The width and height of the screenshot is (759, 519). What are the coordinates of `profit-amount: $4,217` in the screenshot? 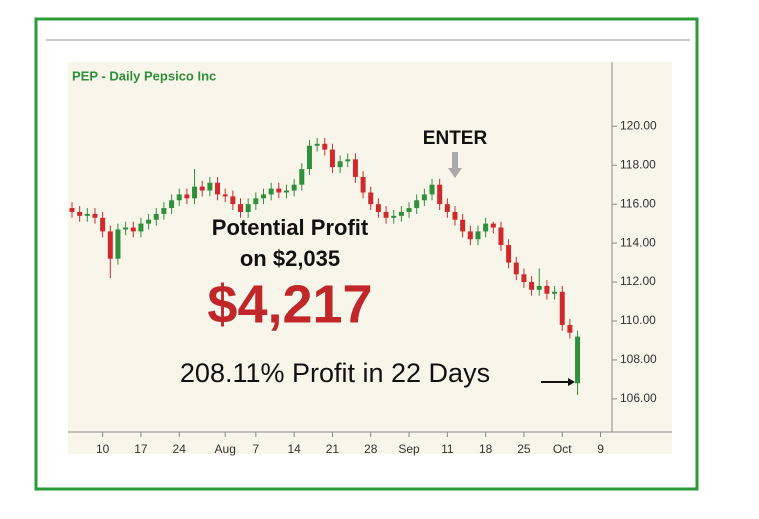 It's located at (289, 304).